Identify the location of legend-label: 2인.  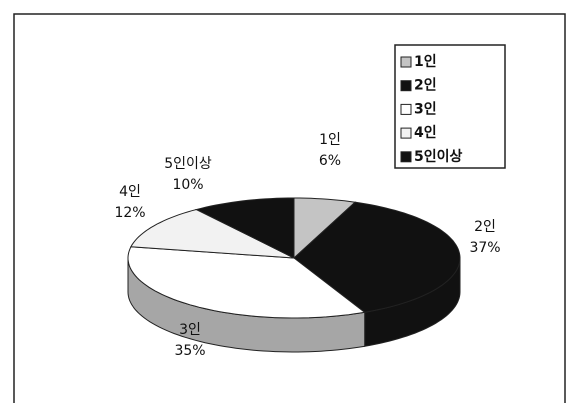
(425, 85).